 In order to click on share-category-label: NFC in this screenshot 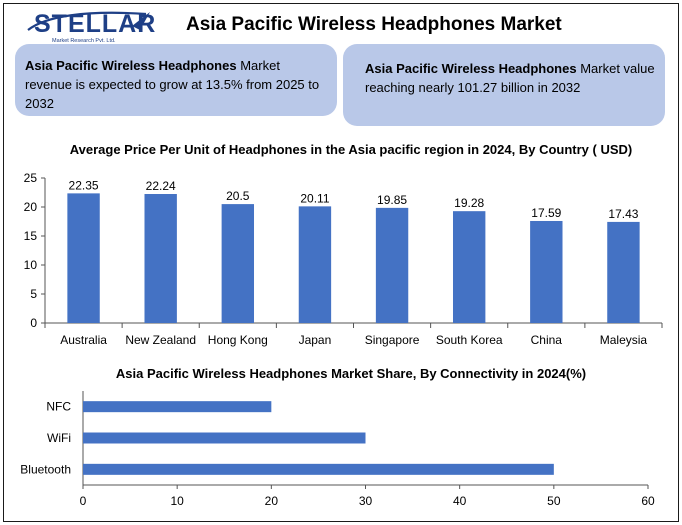, I will do `click(58, 407)`.